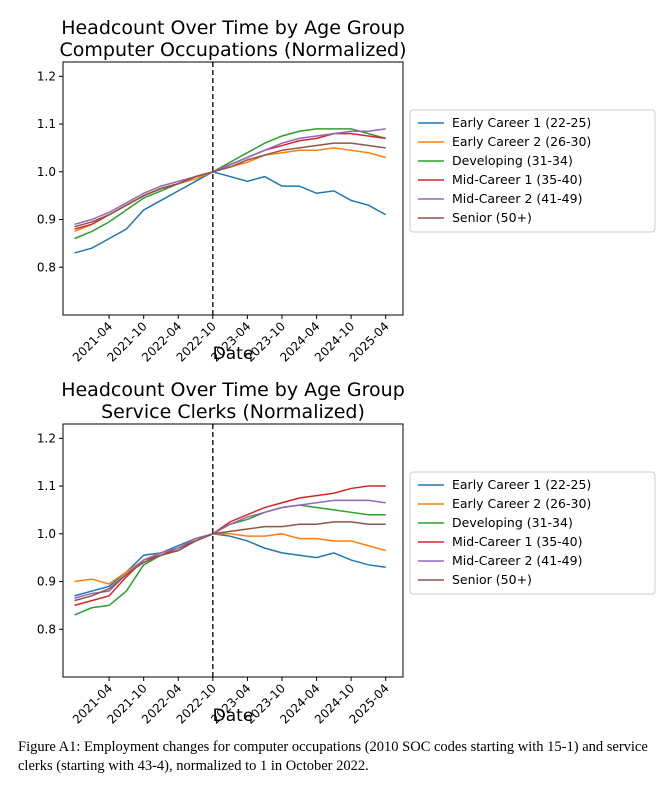  What do you see at coordinates (233, 50) in the screenshot?
I see `chart-subtitle: Computer Occupations (Normalized)` at bounding box center [233, 50].